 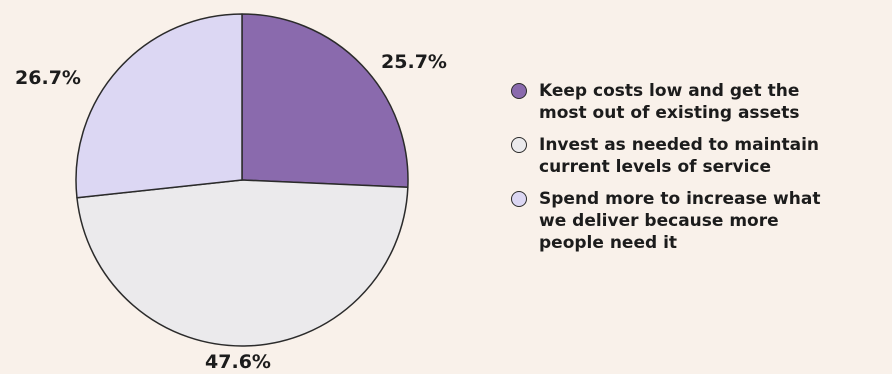 I want to click on legend-swatch-spend-more, so click(x=519, y=199).